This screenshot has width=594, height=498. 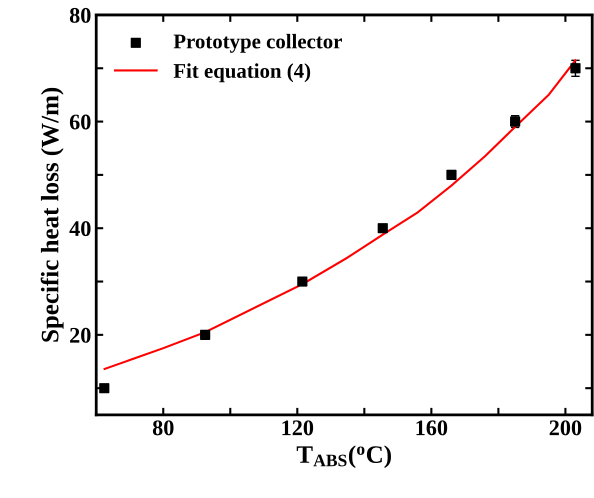 What do you see at coordinates (298, 428) in the screenshot?
I see `x-tick-label: 120` at bounding box center [298, 428].